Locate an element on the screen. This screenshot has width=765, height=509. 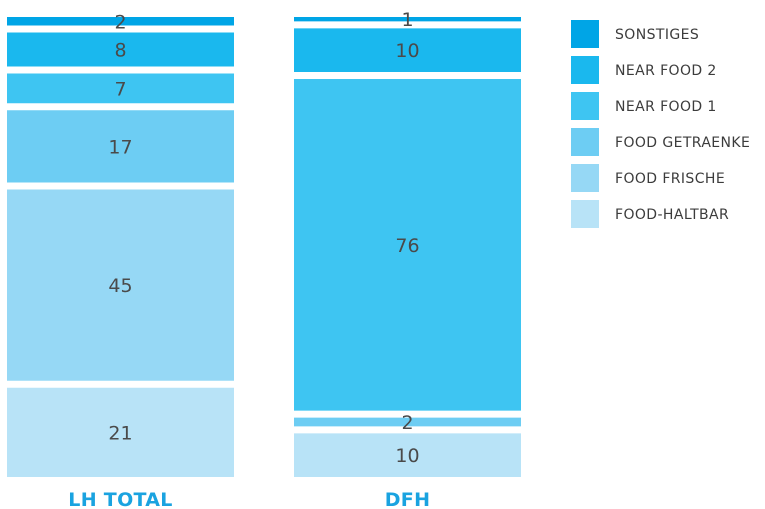
bar-value-label: 1 is located at coordinates (407, 20).